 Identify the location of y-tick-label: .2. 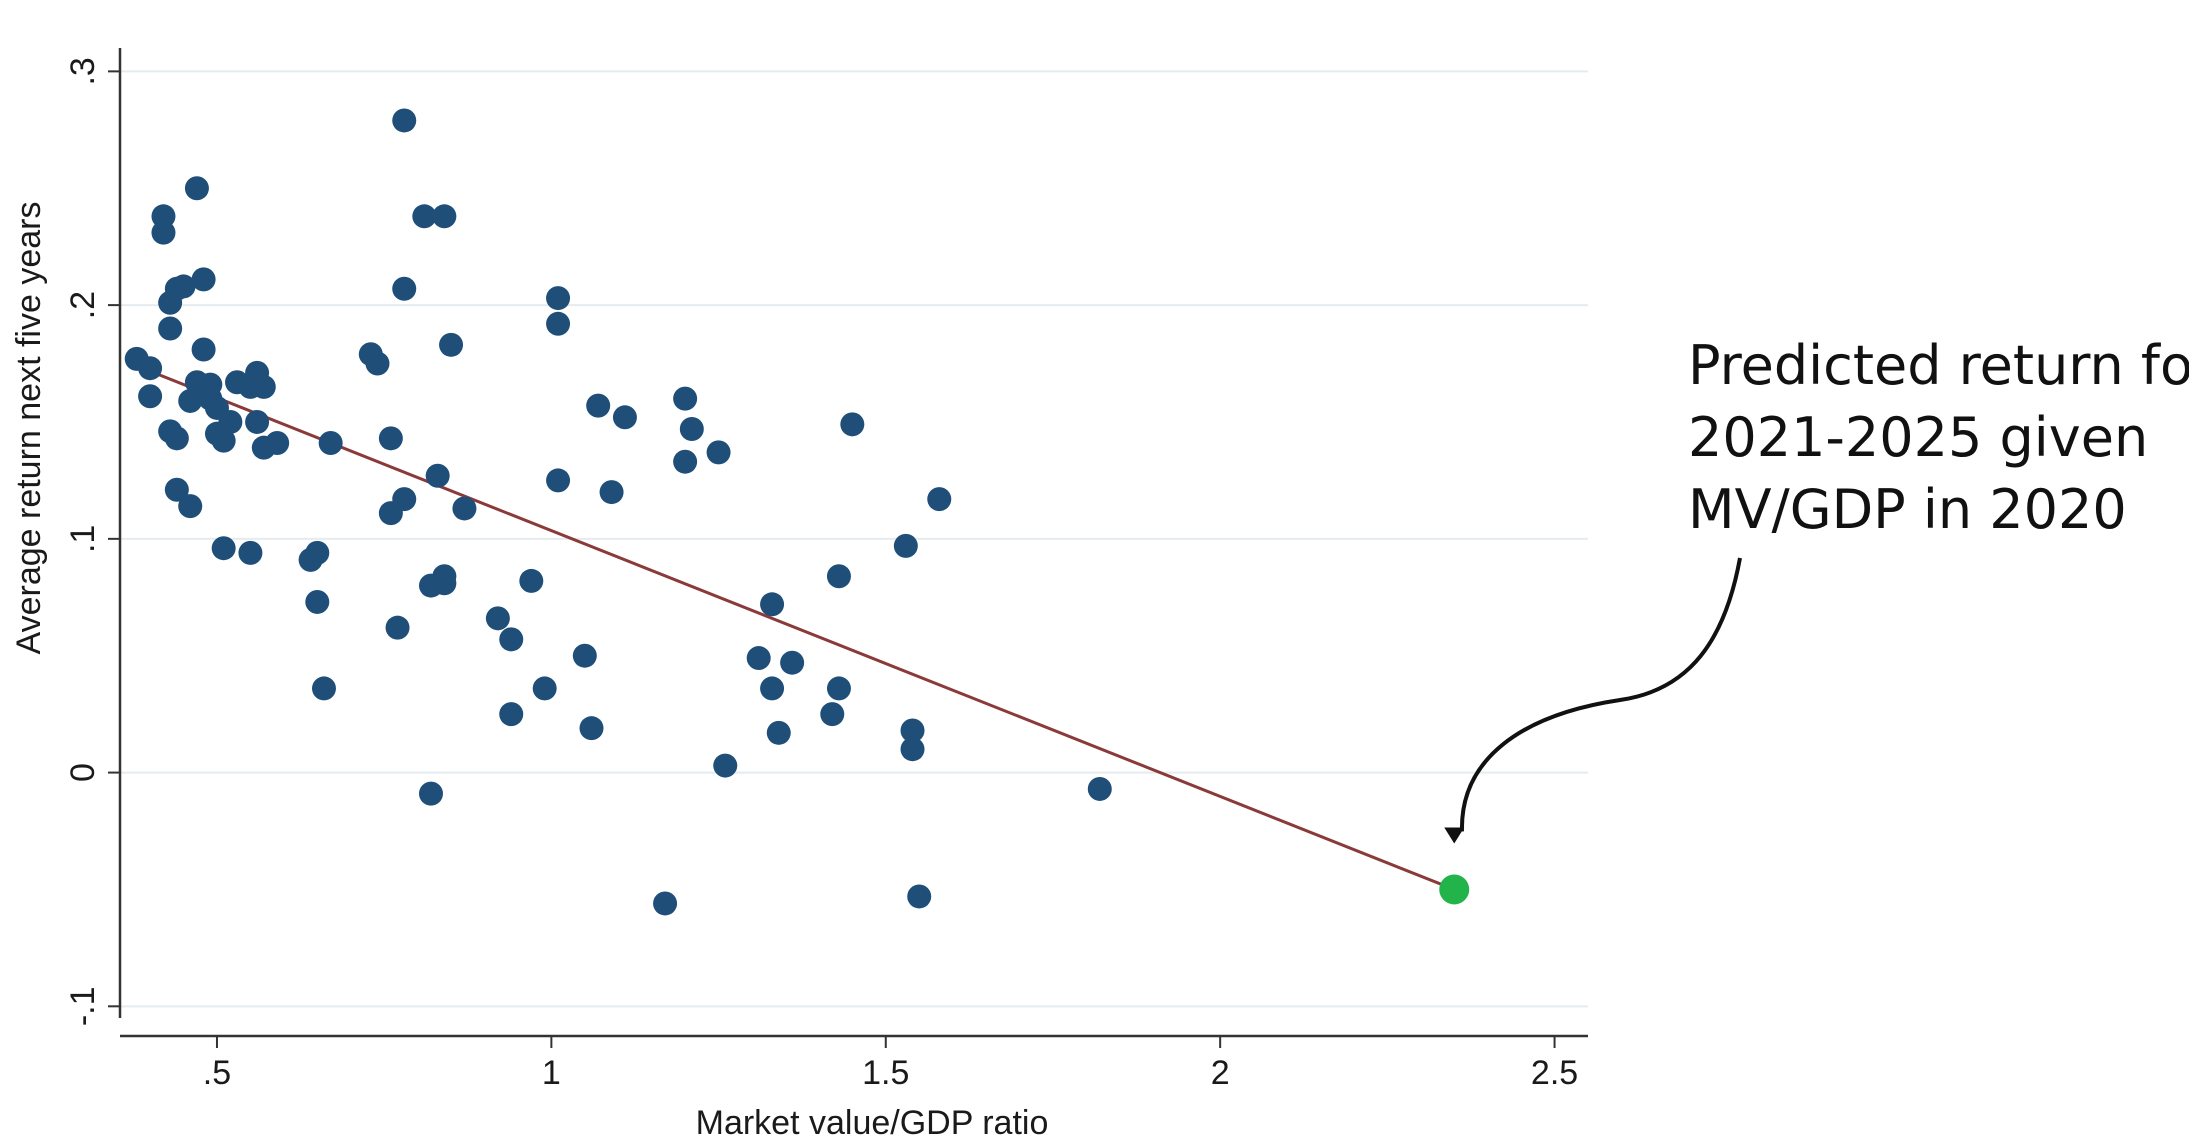
(83, 305).